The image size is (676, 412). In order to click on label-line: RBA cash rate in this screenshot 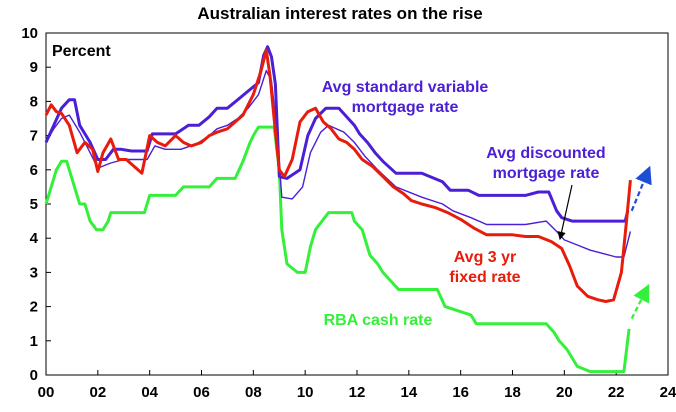, I will do `click(378, 320)`.